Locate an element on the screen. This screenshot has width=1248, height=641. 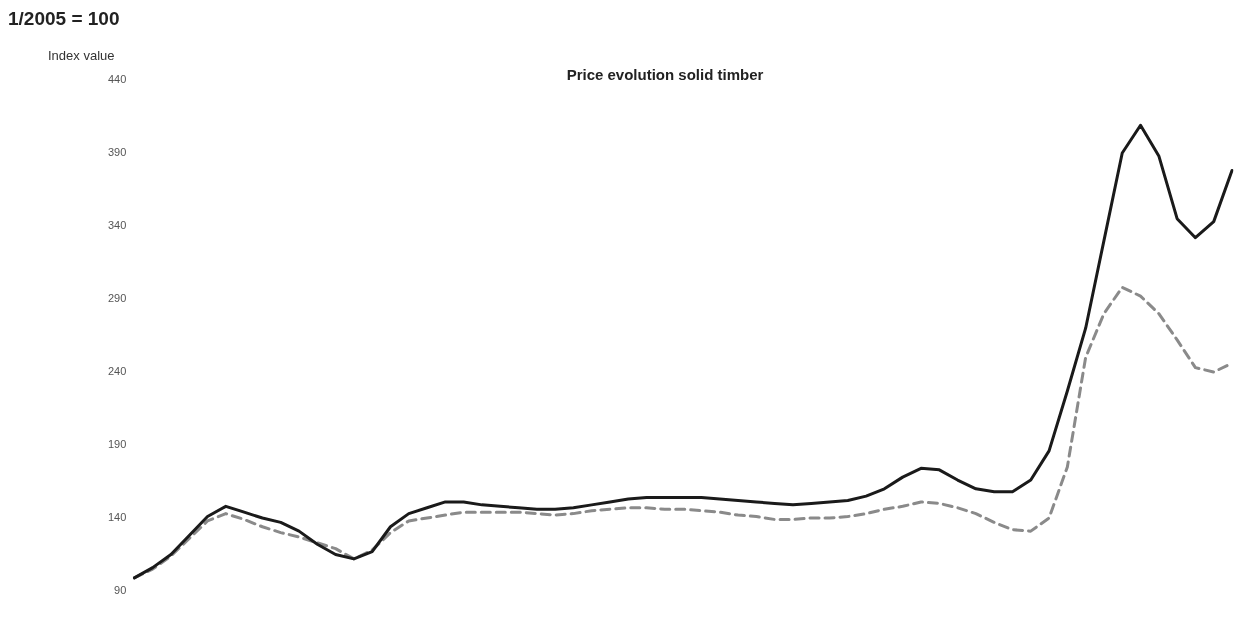
y-tick-label: 90 is located at coordinates (120, 590).